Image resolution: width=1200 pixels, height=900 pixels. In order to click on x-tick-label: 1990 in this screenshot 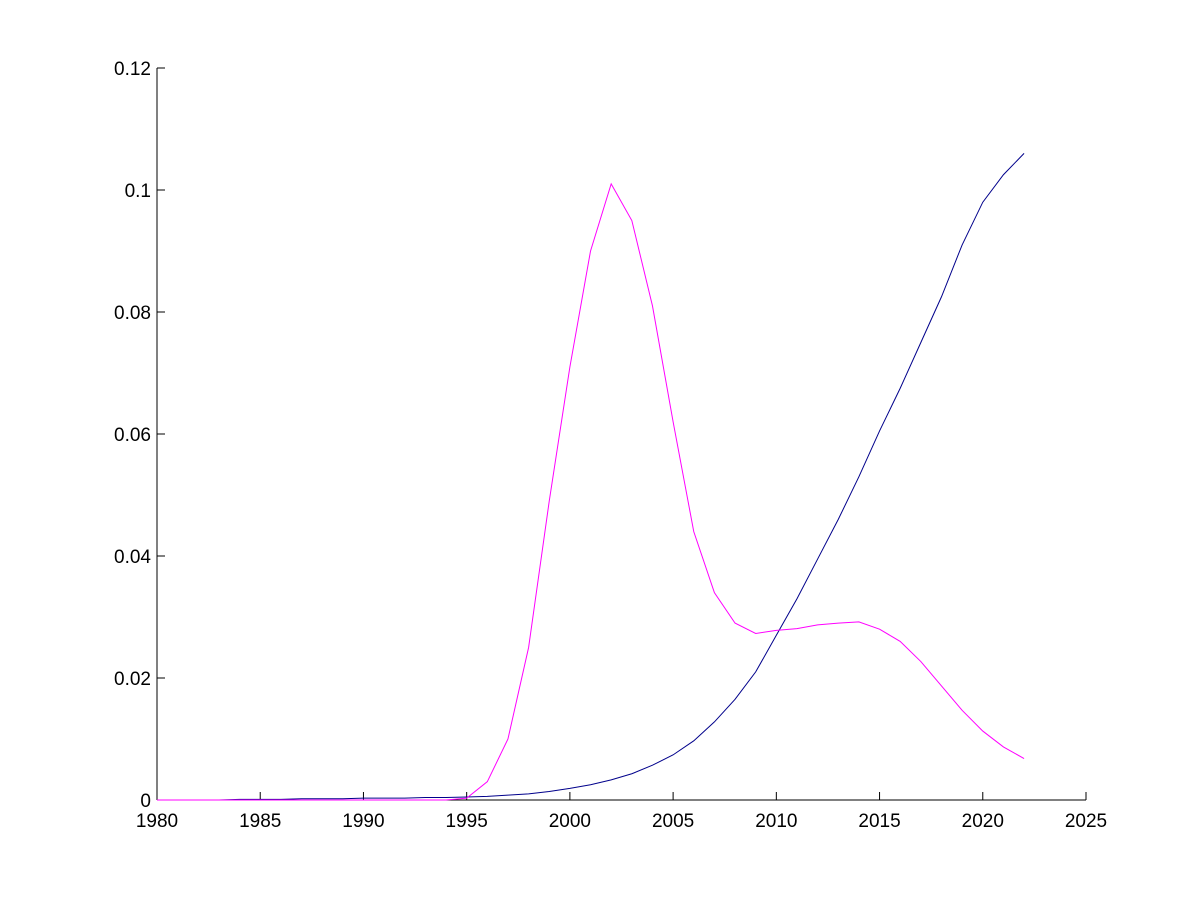, I will do `click(363, 821)`.